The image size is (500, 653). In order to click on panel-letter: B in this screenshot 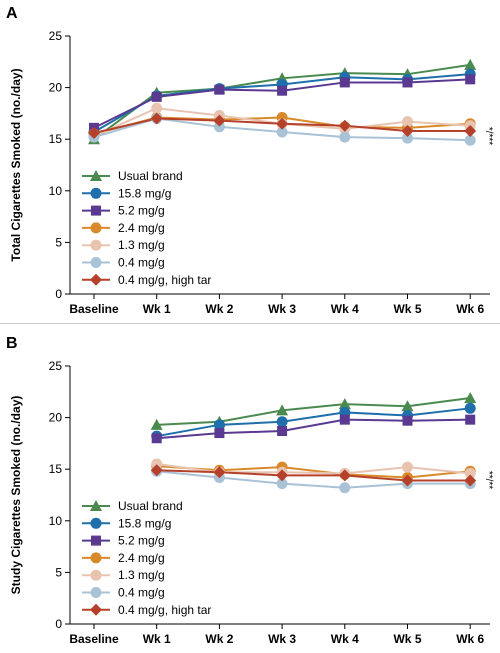, I will do `click(12, 343)`.